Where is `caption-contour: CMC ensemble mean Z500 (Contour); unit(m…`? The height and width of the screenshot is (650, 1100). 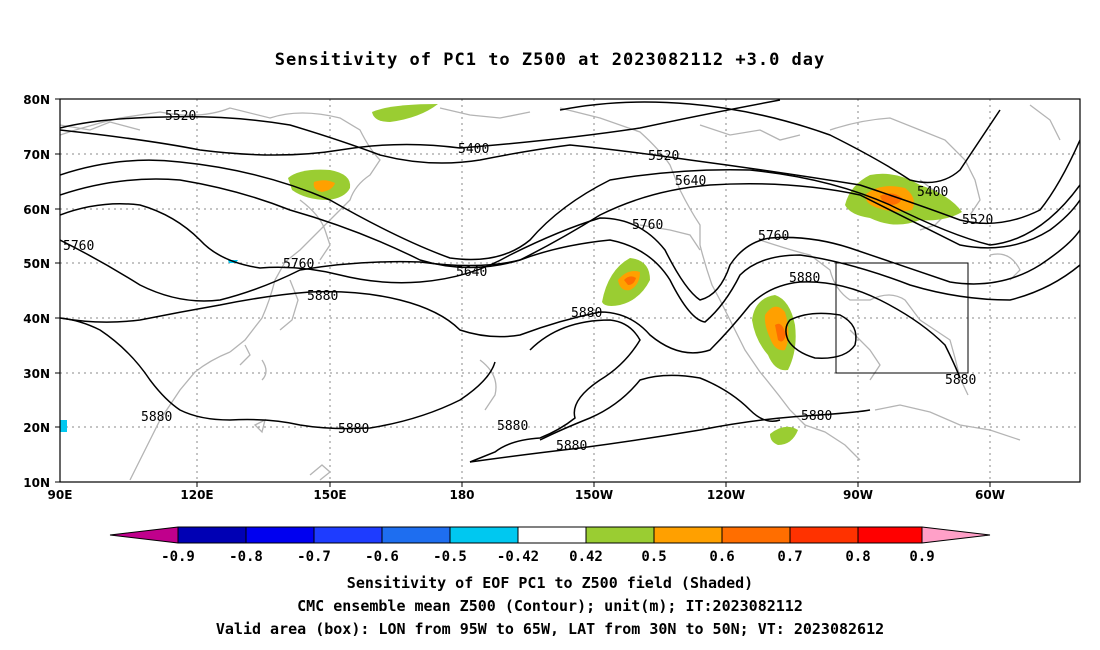 caption-contour: CMC ensemble mean Z500 (Contour); unit(m… is located at coordinates (550, 606).